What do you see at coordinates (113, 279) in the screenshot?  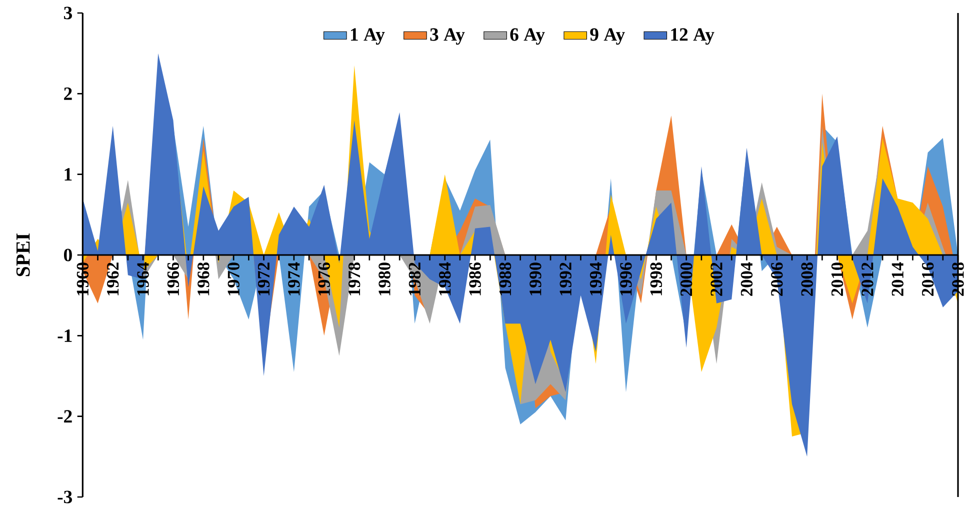 I see `x-tick-label: 1962` at bounding box center [113, 279].